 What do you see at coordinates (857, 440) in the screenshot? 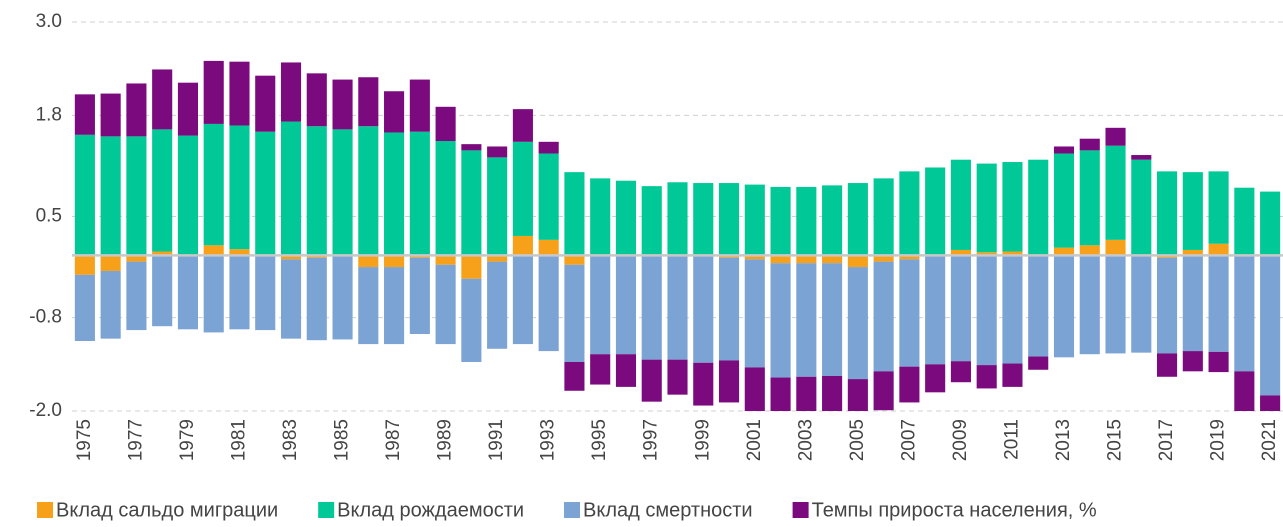
I see `x-tick-label: 2005` at bounding box center [857, 440].